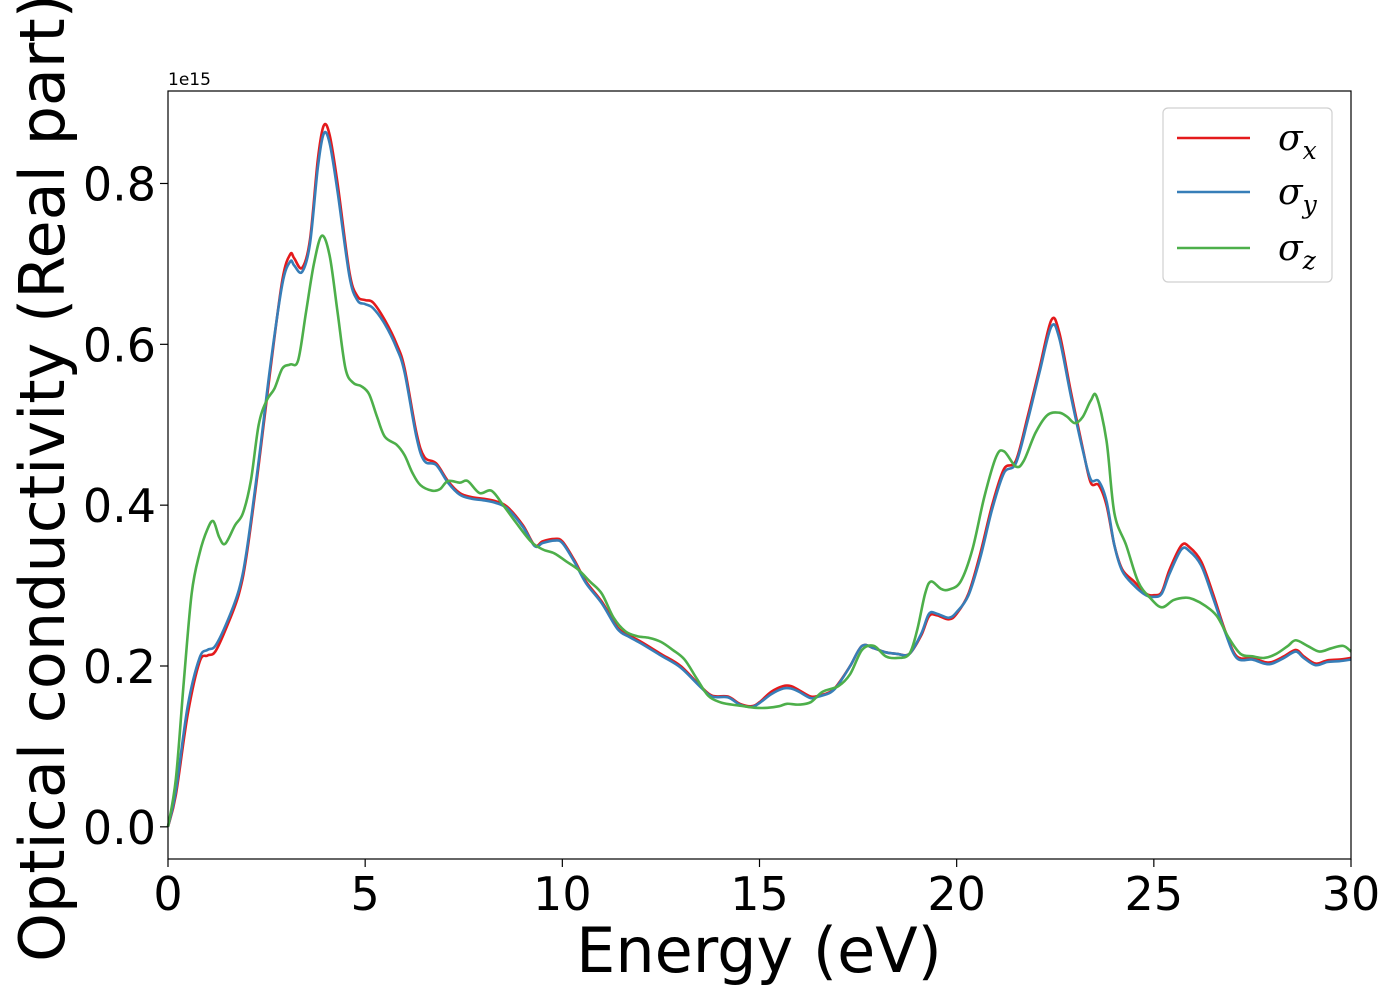 Image resolution: width=1400 pixels, height=1000 pixels. I want to click on legend-label-y: σy, so click(1298, 195).